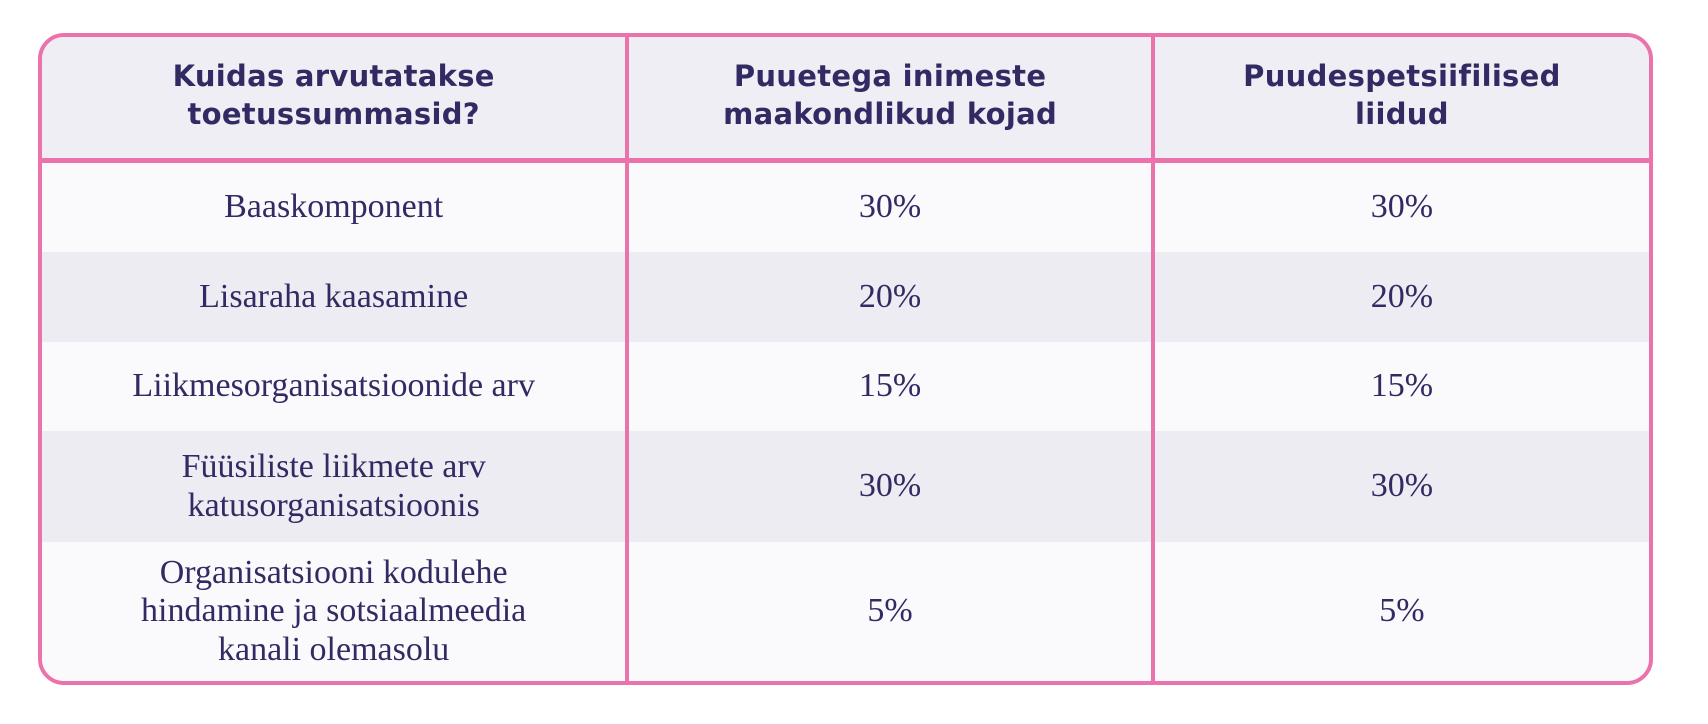  Describe the element at coordinates (334, 386) in the screenshot. I see `row-label-liikmesorganisatsioonid: Liikmesorganisatsioonide arv` at that location.